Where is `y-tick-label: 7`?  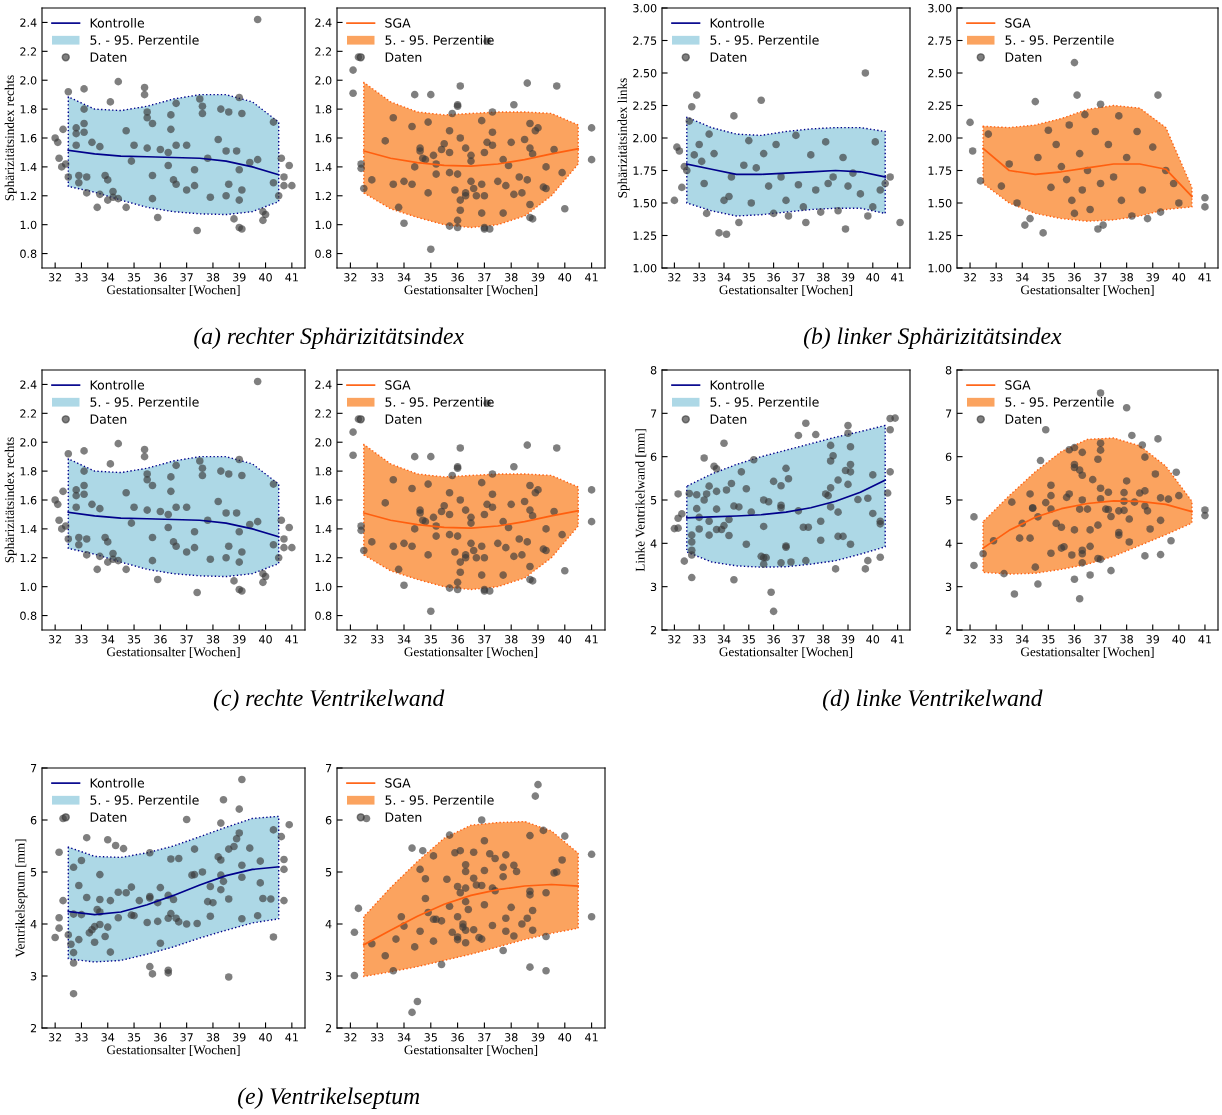
y-tick-label: 7 is located at coordinates (328, 768).